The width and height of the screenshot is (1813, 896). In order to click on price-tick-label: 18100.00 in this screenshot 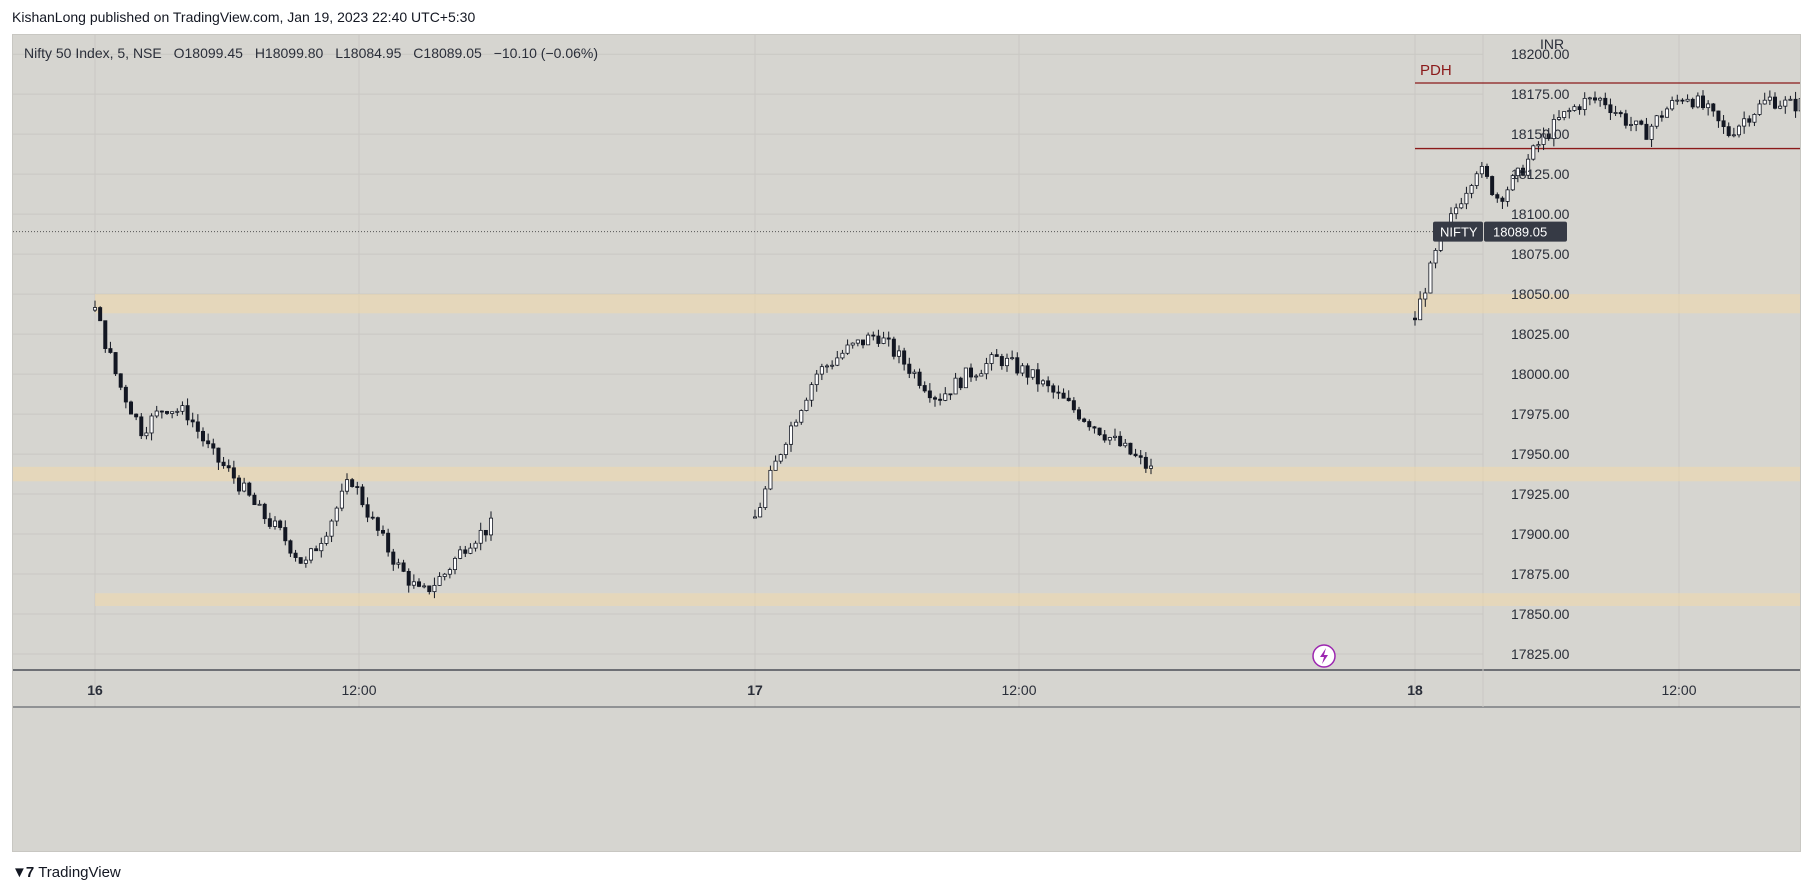, I will do `click(1540, 214)`.